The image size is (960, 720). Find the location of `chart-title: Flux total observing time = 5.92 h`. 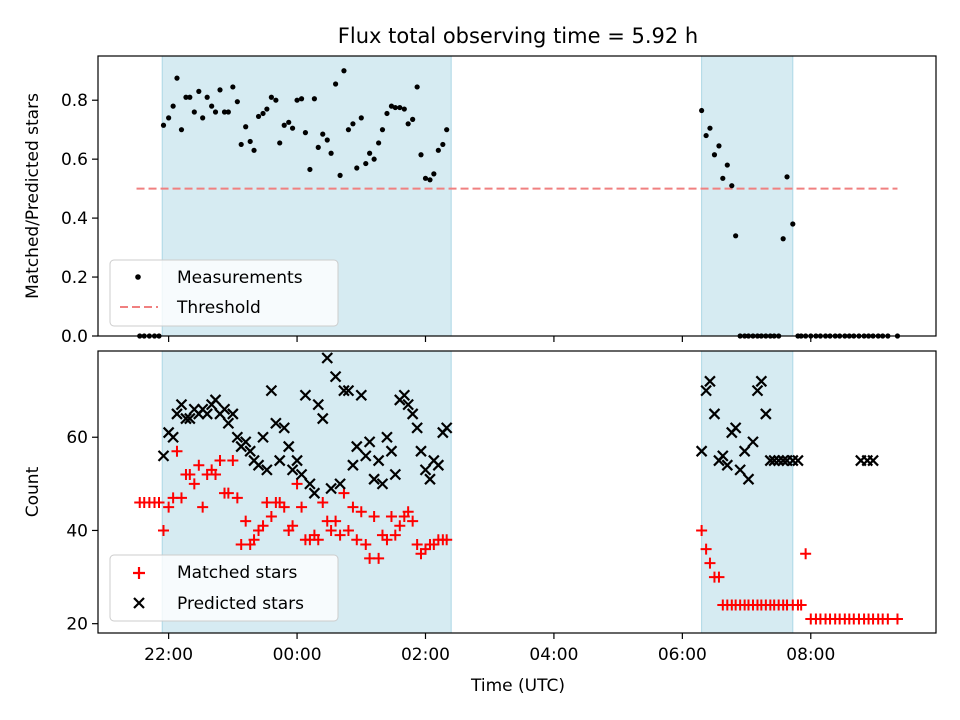

chart-title: Flux total observing time = 5.92 h is located at coordinates (518, 36).